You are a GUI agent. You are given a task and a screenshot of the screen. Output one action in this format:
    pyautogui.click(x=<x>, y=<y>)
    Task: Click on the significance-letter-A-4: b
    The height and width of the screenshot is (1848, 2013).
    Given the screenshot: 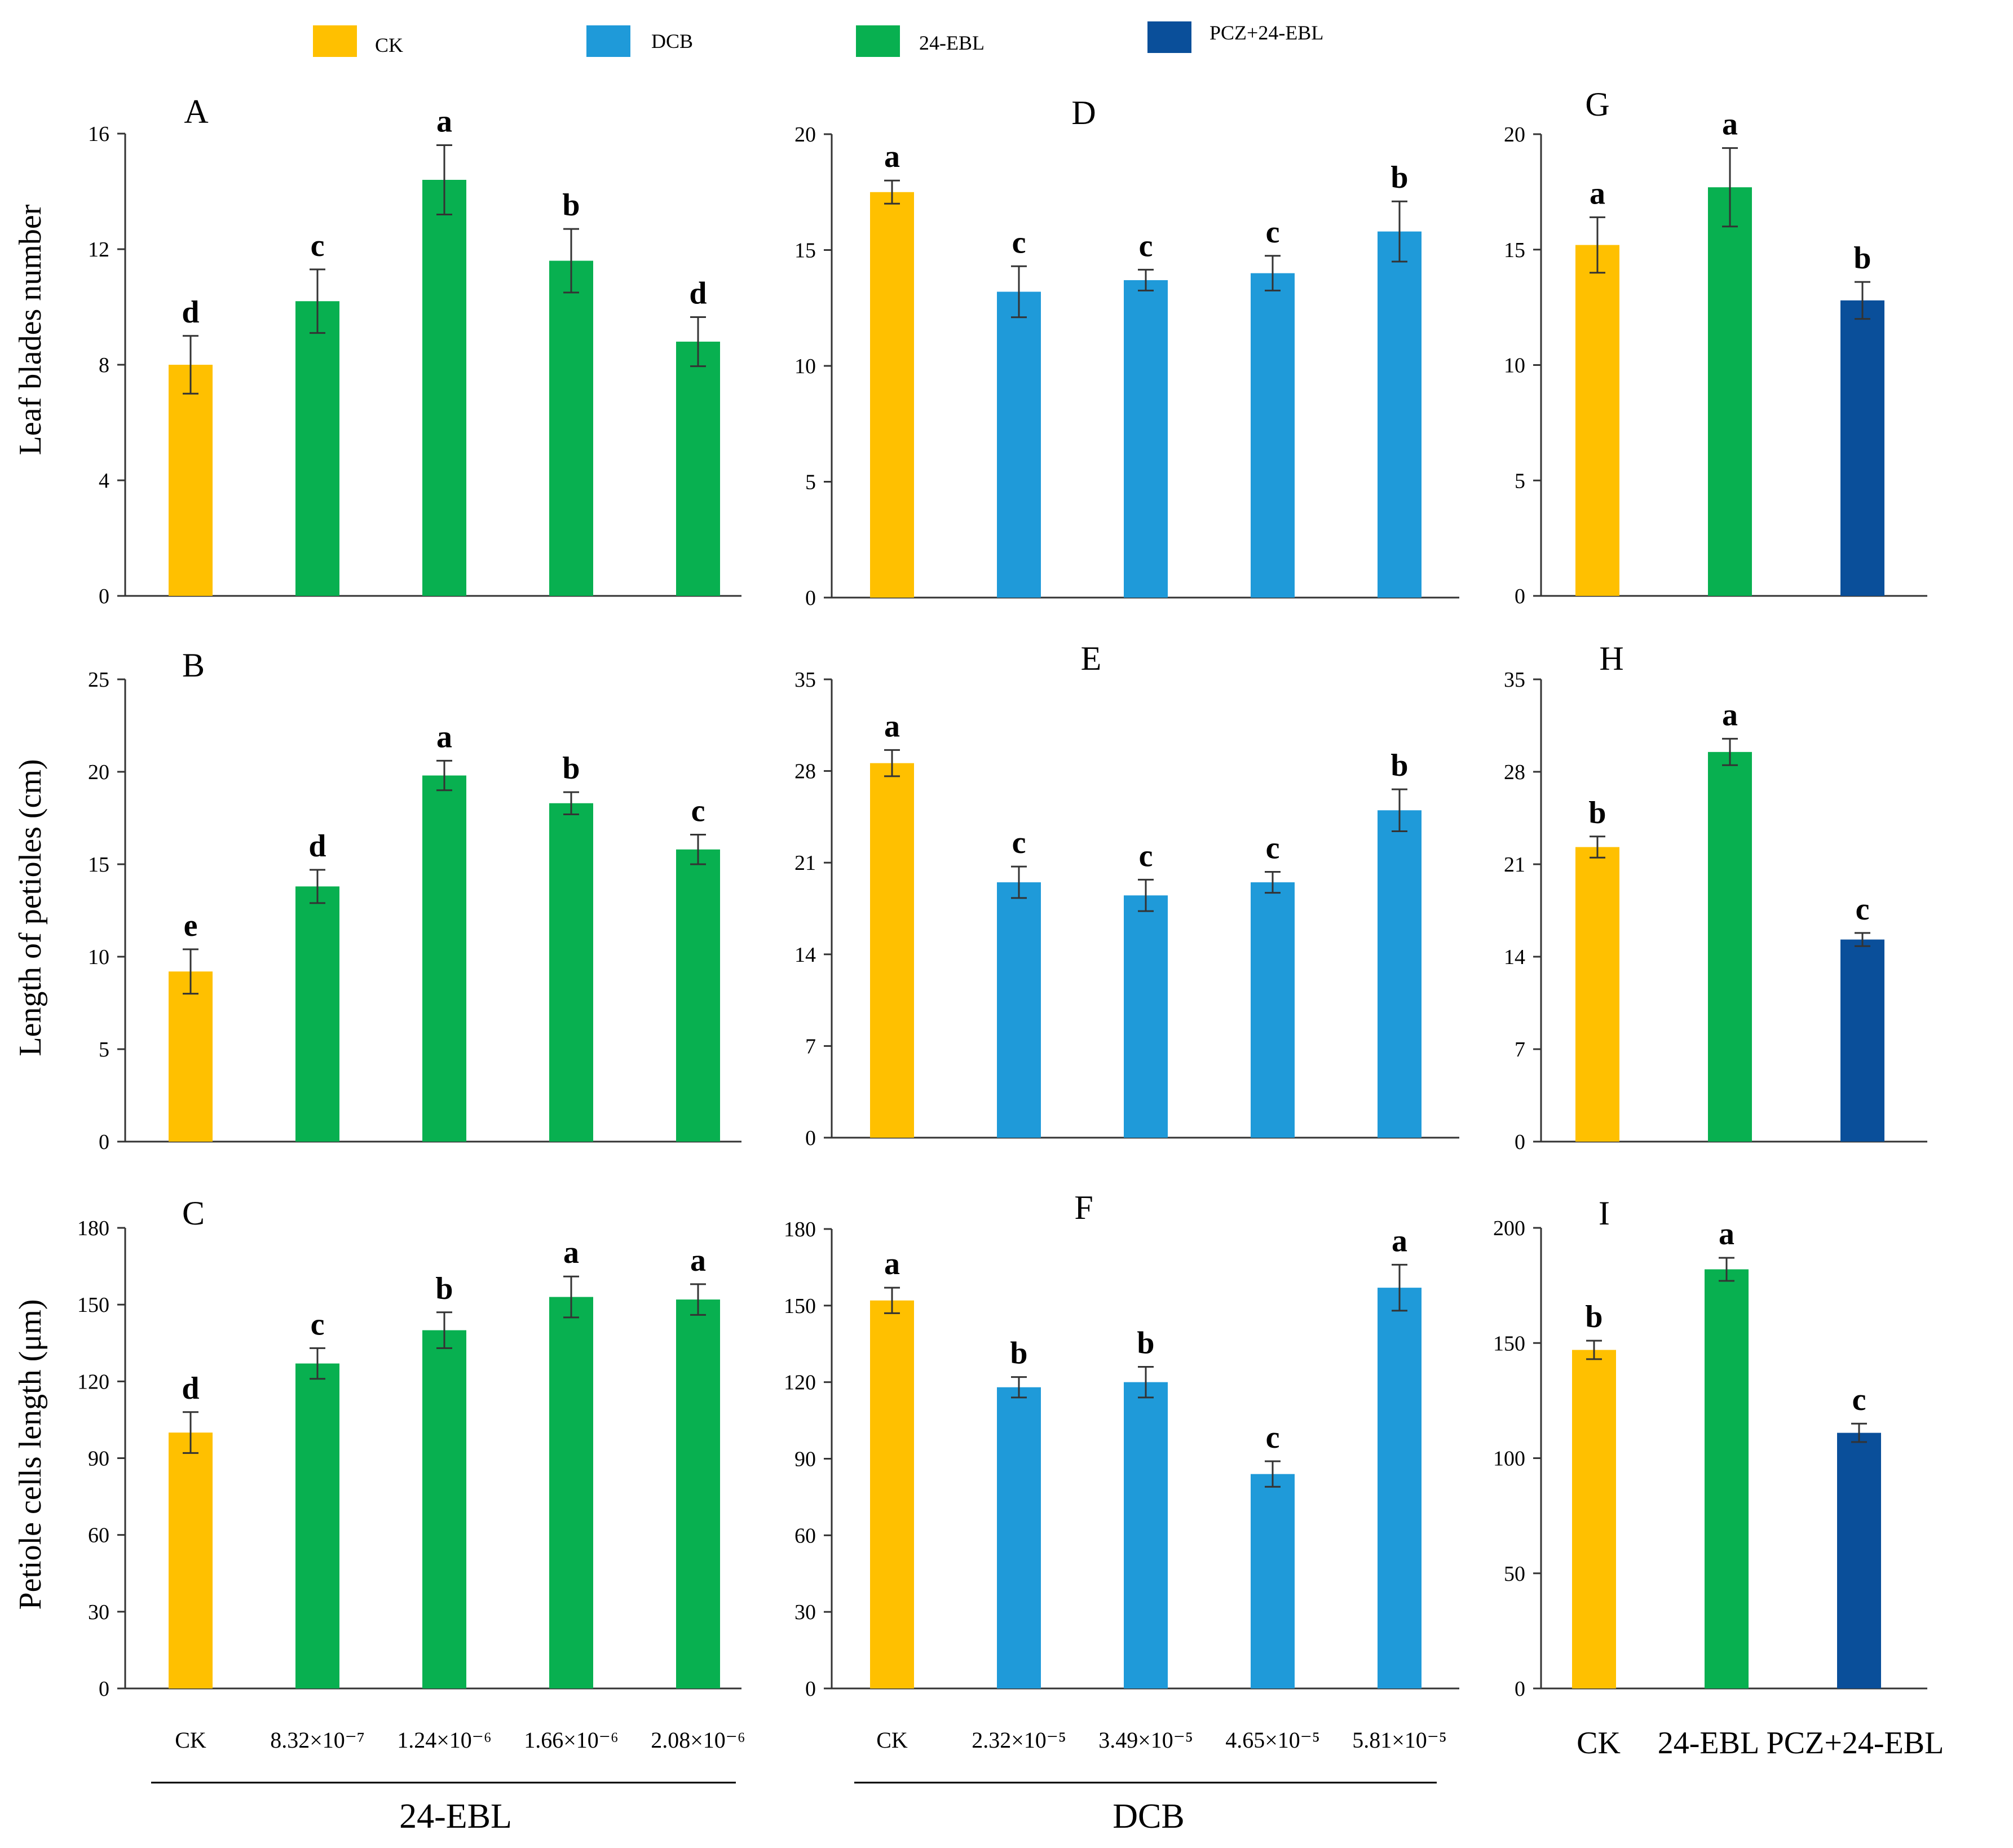 What is the action you would take?
    pyautogui.click(x=571, y=205)
    